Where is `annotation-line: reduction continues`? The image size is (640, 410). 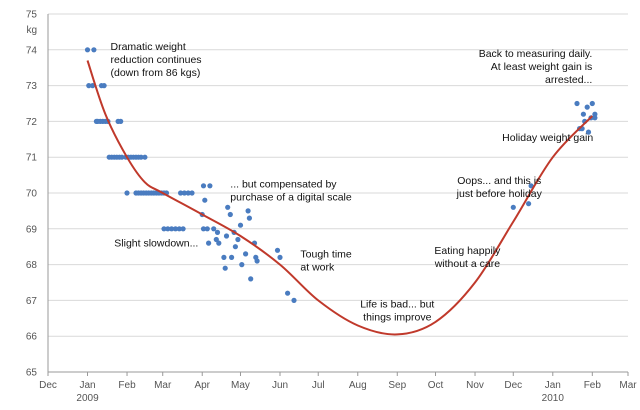 annotation-line: reduction continues is located at coordinates (156, 60).